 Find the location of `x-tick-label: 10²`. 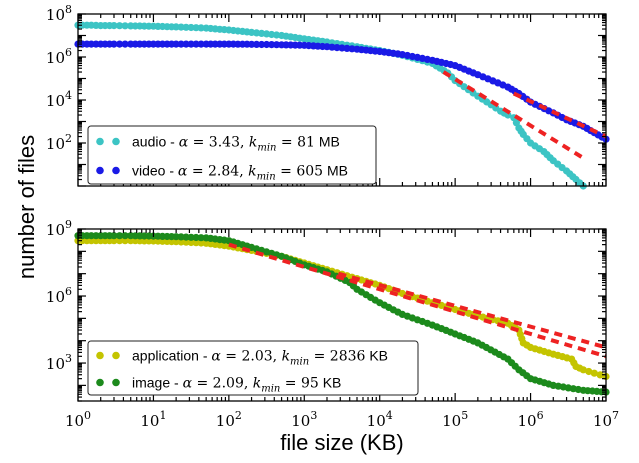

x-tick-label: 10² is located at coordinates (229, 419).